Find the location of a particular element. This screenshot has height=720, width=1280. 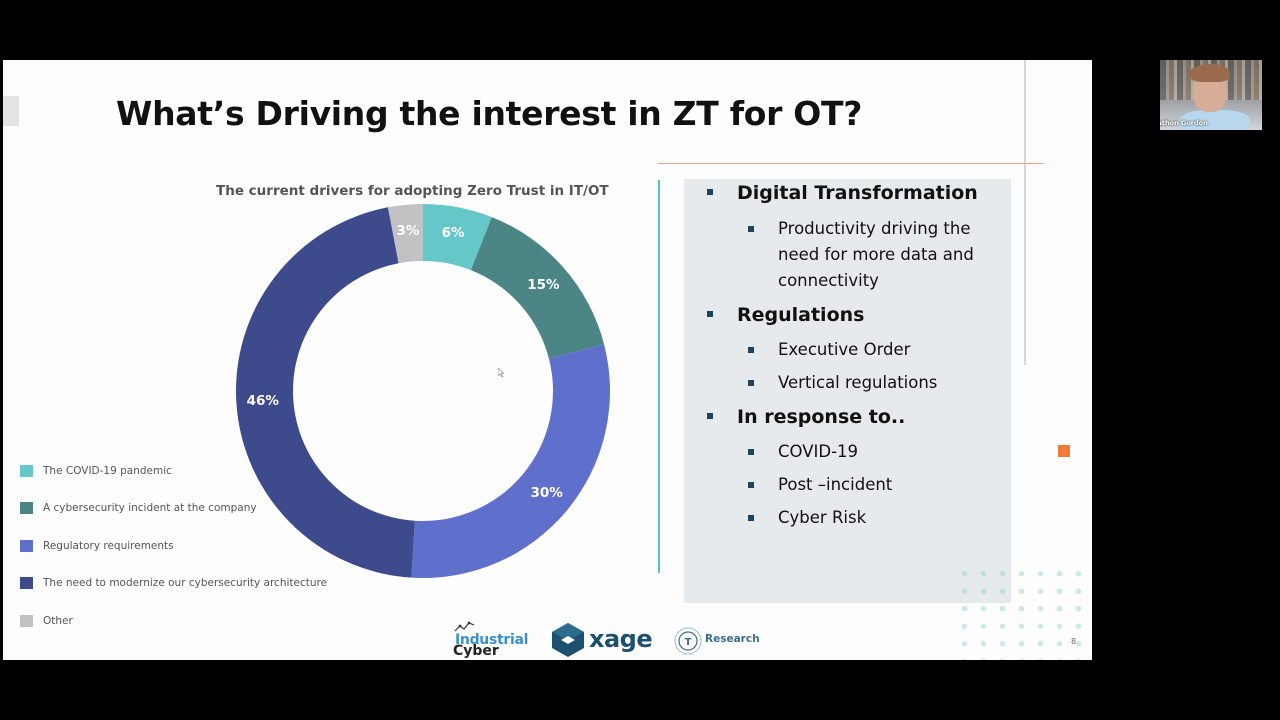

bullet-item: Post –incident is located at coordinates (835, 484).